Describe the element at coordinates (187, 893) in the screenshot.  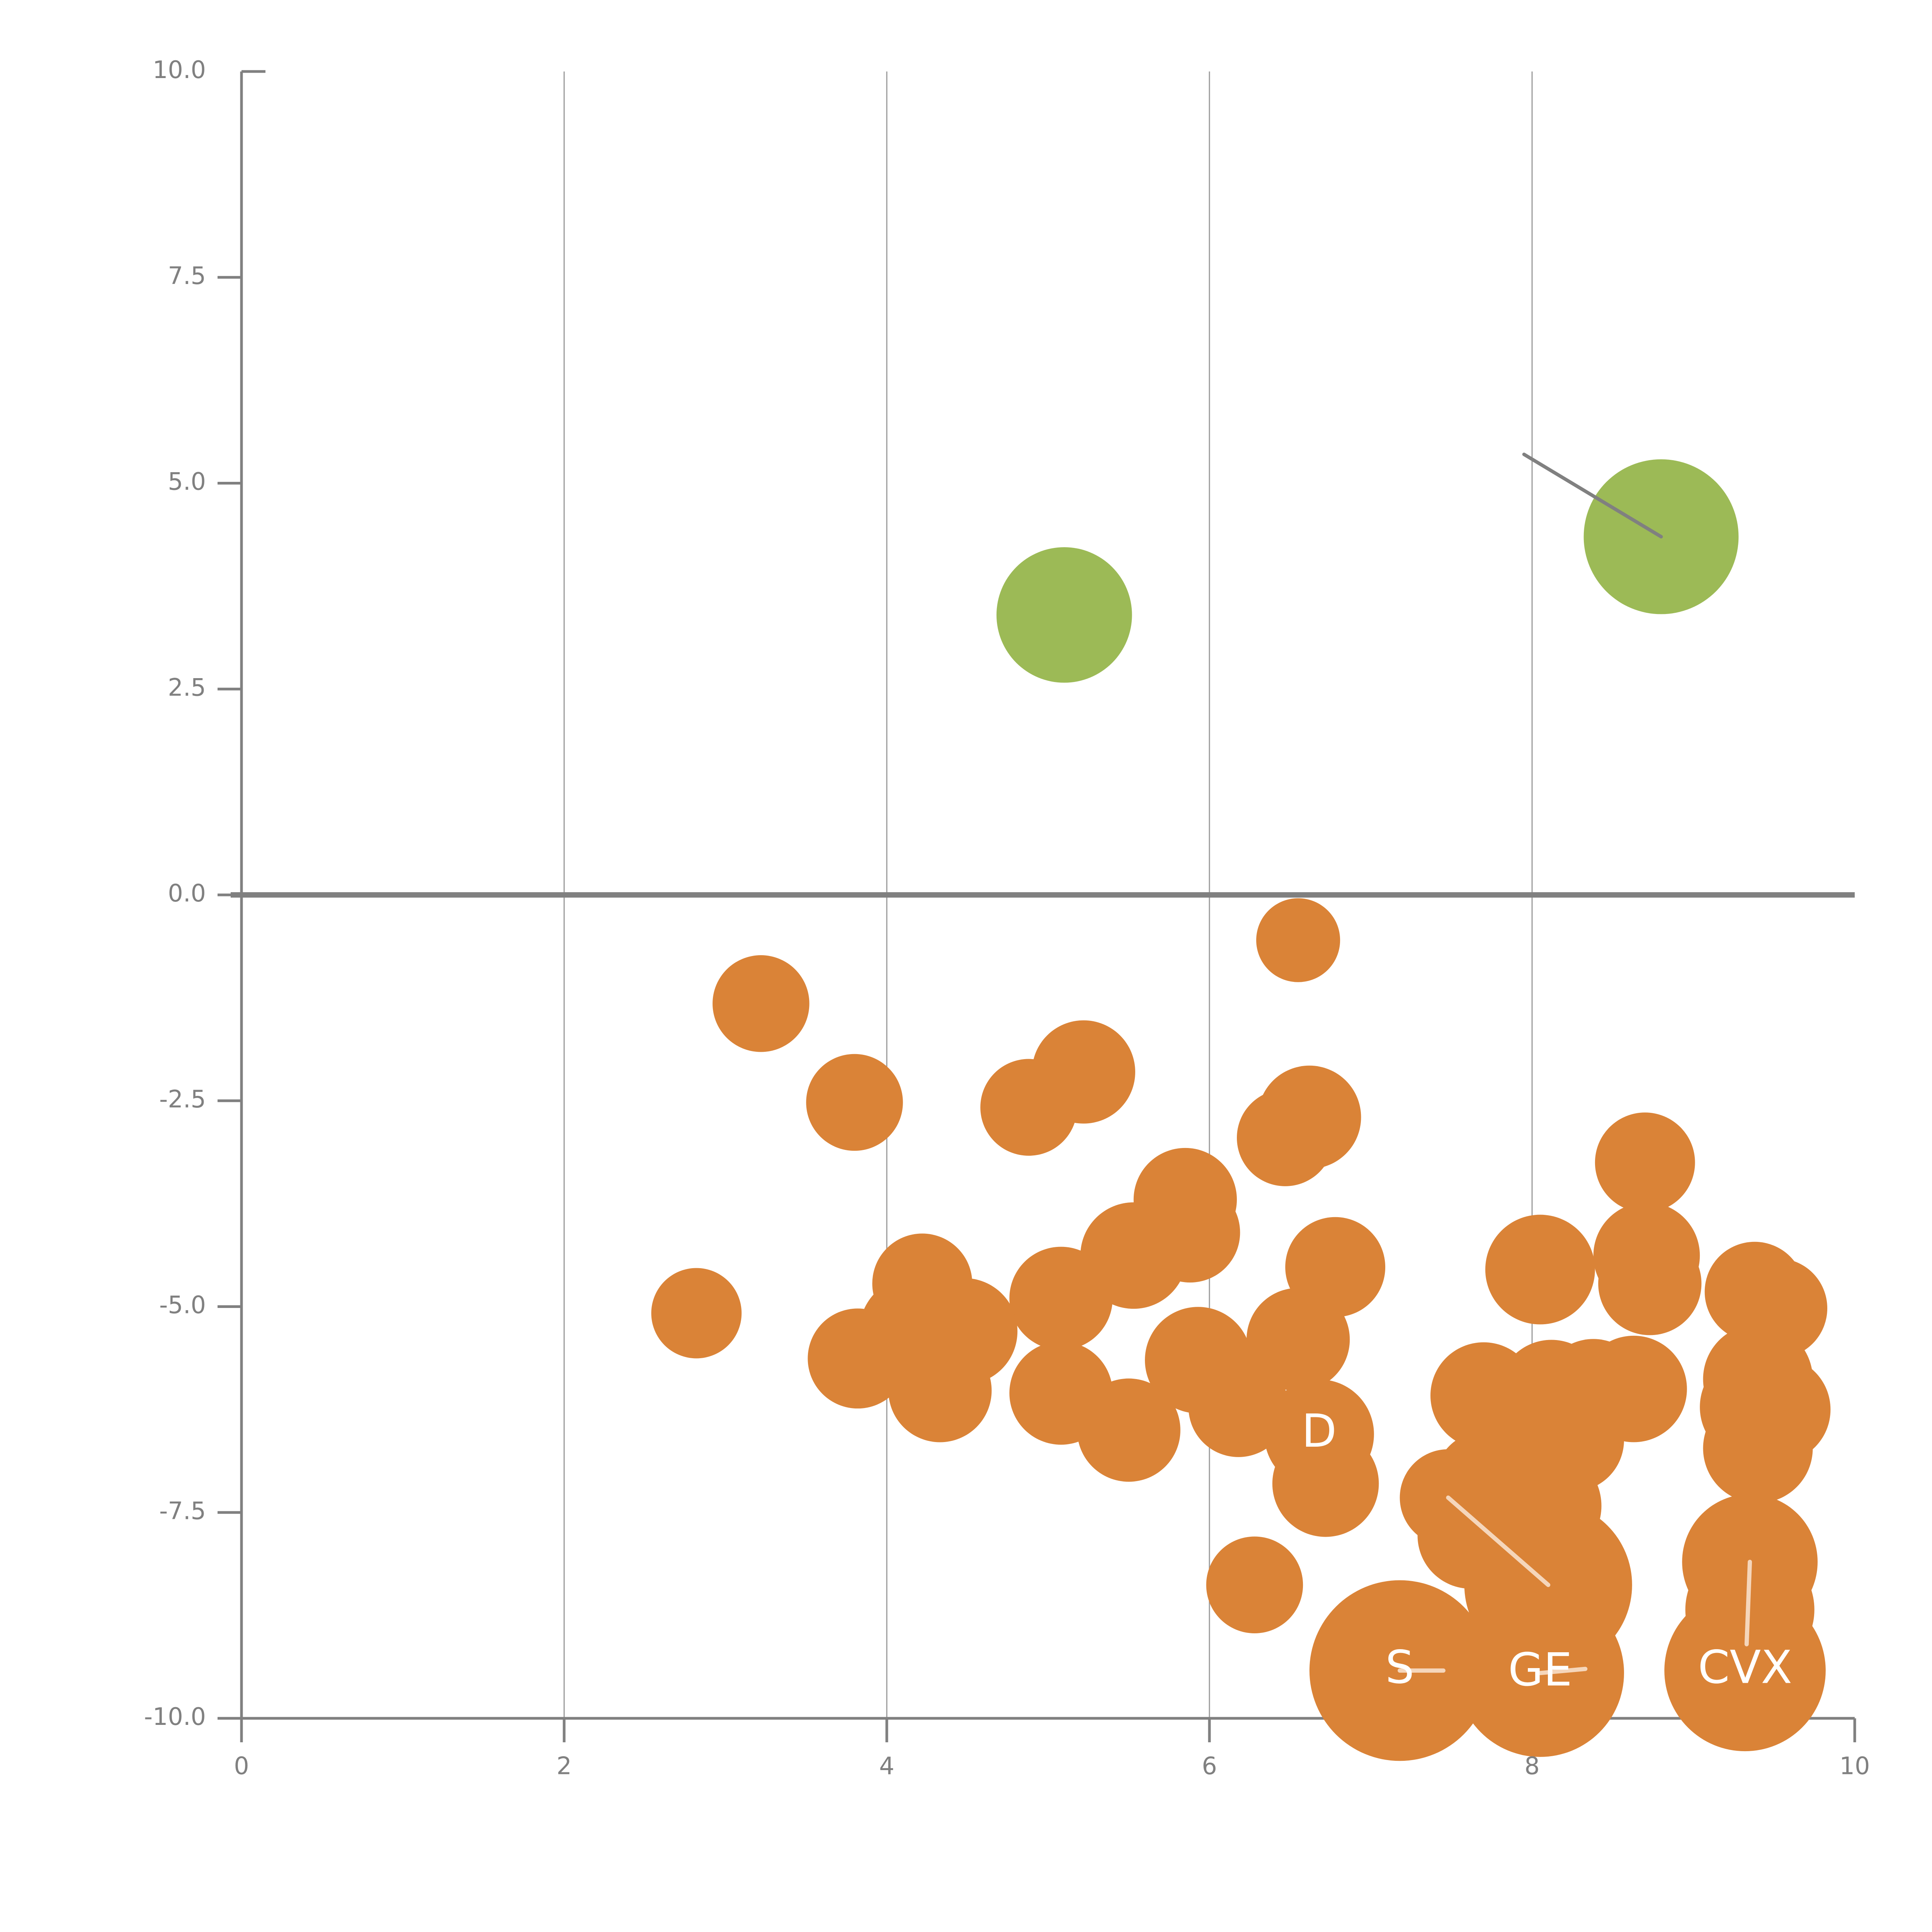
I see `y-tick-label-4: 0.0` at that location.